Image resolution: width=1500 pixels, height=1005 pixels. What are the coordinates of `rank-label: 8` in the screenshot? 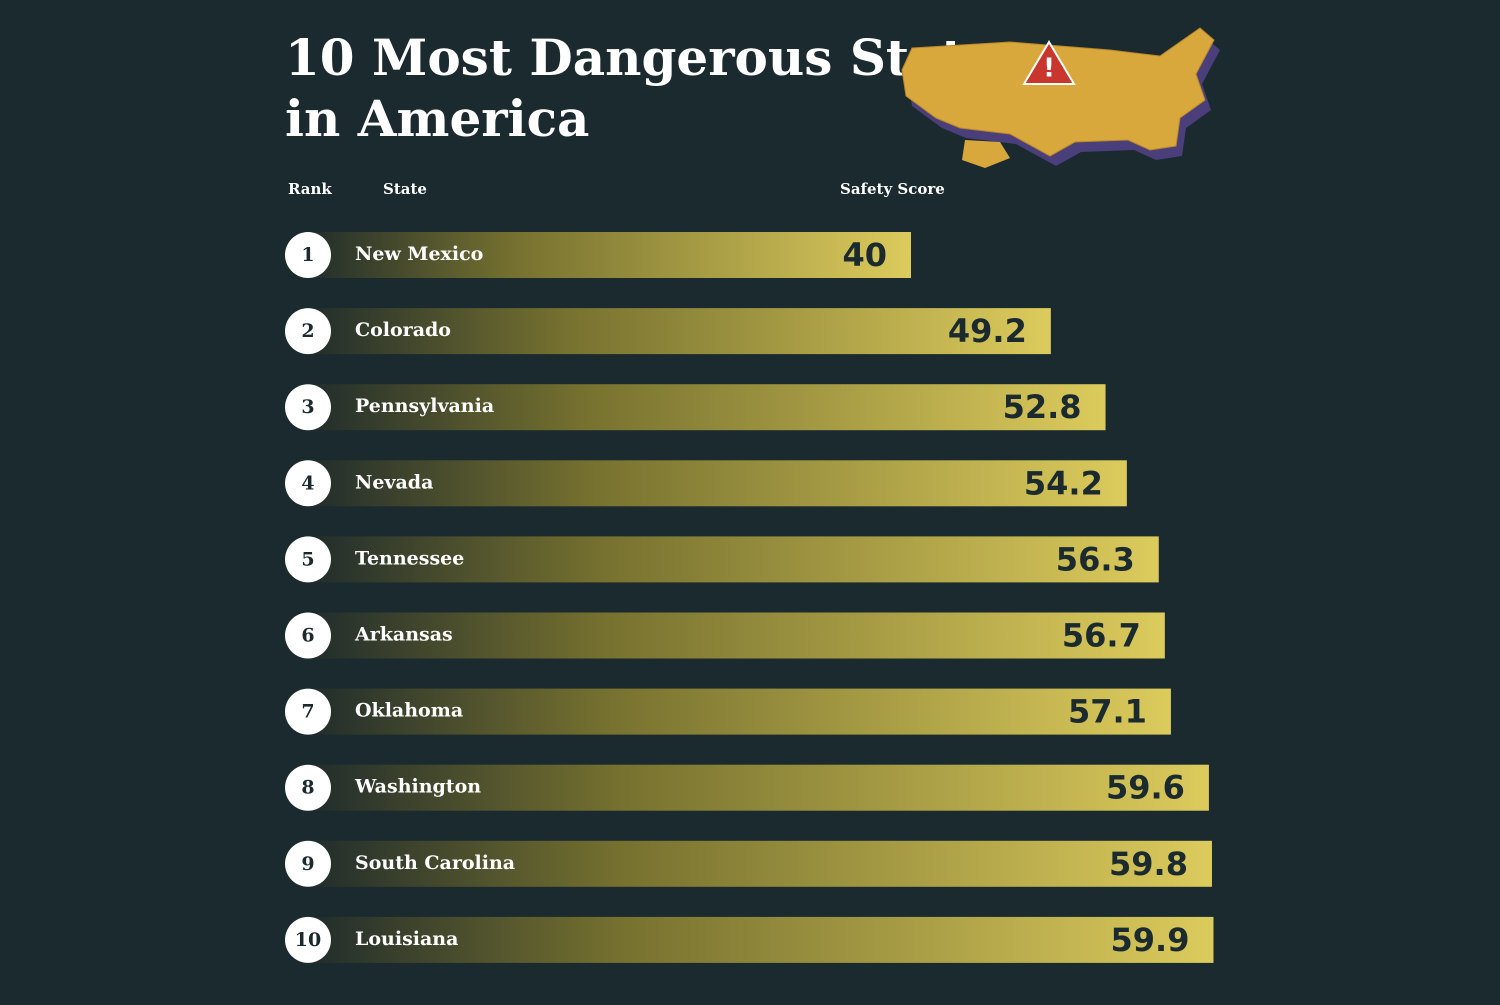 It's located at (307, 788).